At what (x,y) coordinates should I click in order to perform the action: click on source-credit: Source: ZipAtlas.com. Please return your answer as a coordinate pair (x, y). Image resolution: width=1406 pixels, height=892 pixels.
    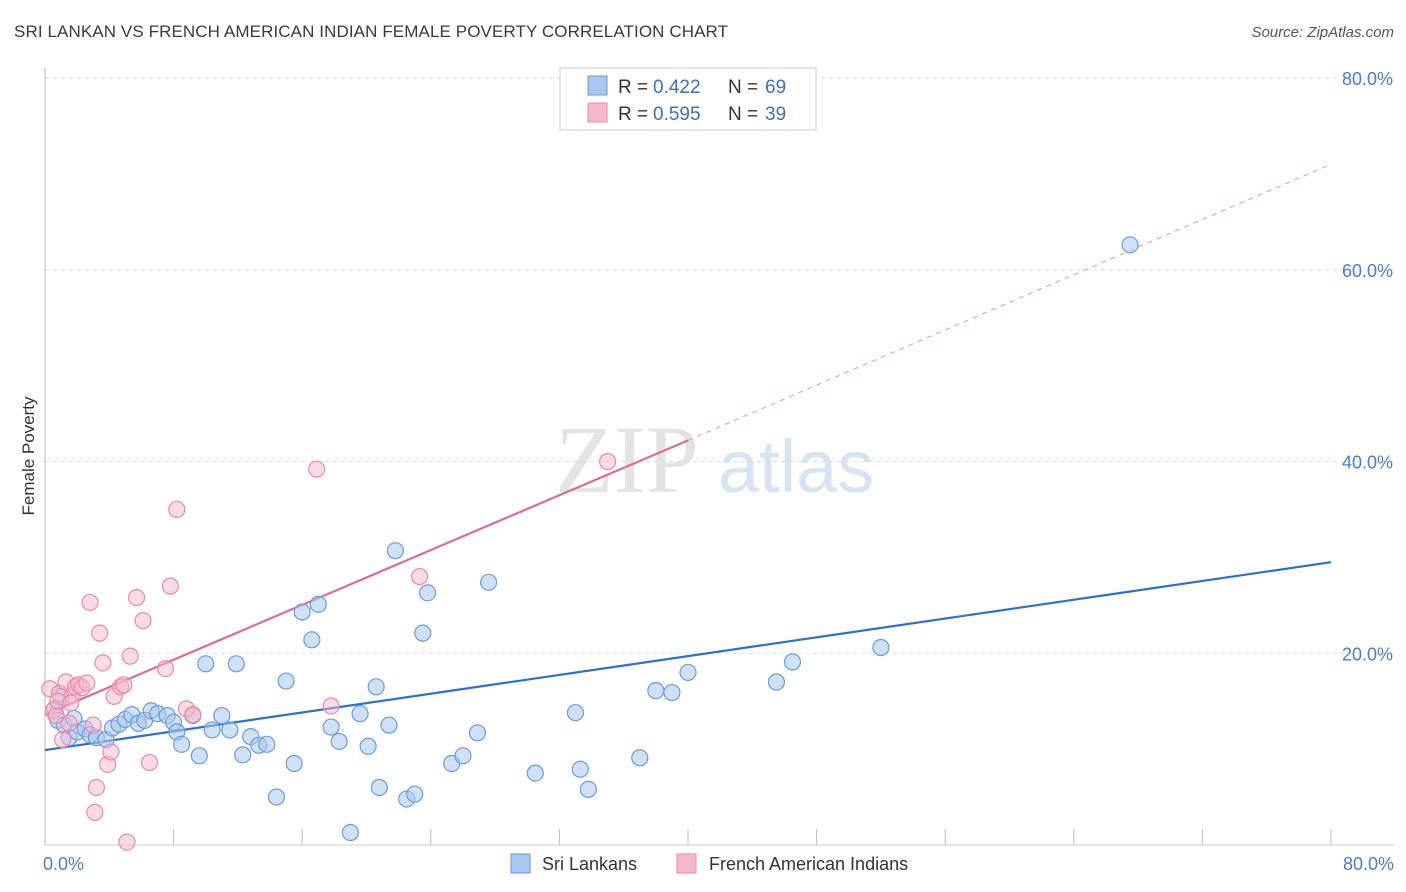
    Looking at the image, I should click on (1322, 32).